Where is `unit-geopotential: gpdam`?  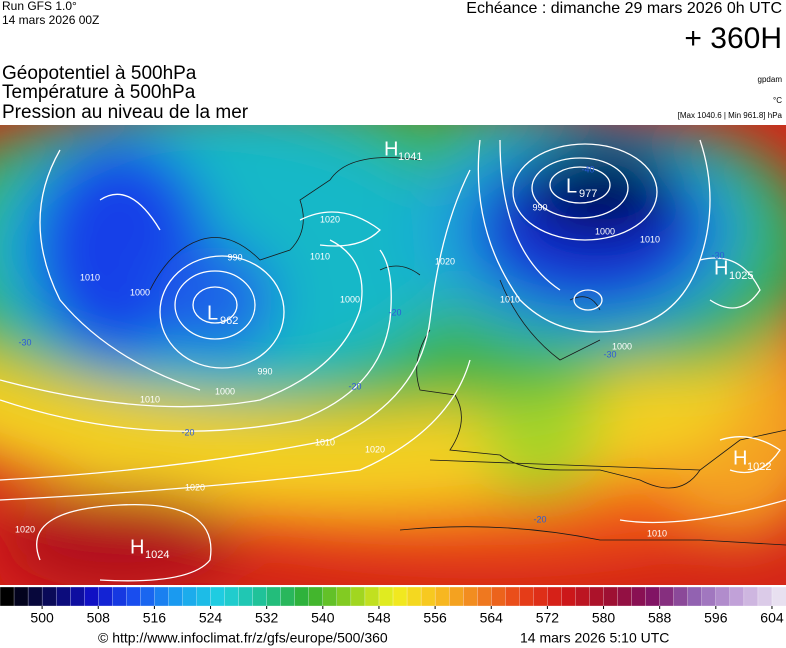 unit-geopotential: gpdam is located at coordinates (770, 79).